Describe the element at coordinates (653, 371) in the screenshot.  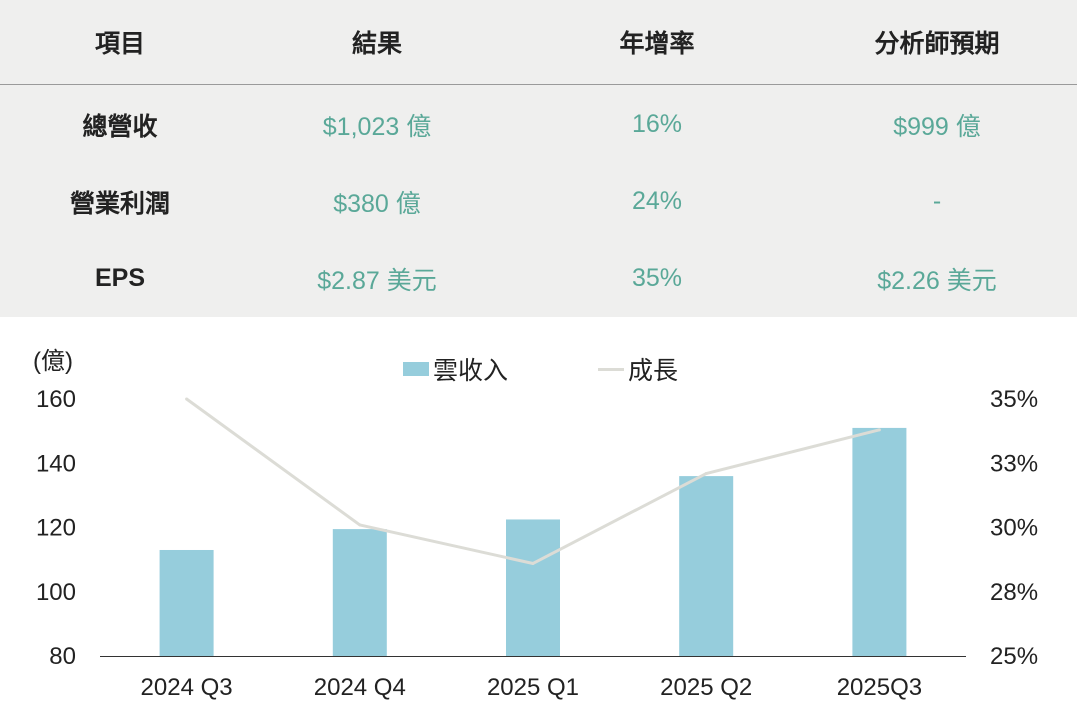
I see `legend-label-line: 成長` at that location.